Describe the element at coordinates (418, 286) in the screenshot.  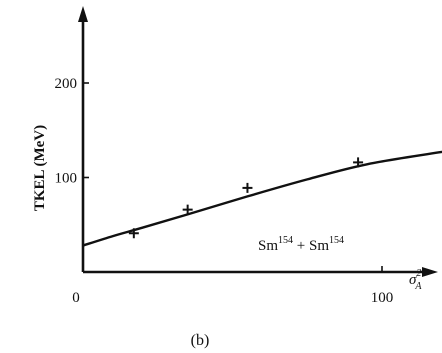
I see `x-axis-label-subscript: A` at that location.